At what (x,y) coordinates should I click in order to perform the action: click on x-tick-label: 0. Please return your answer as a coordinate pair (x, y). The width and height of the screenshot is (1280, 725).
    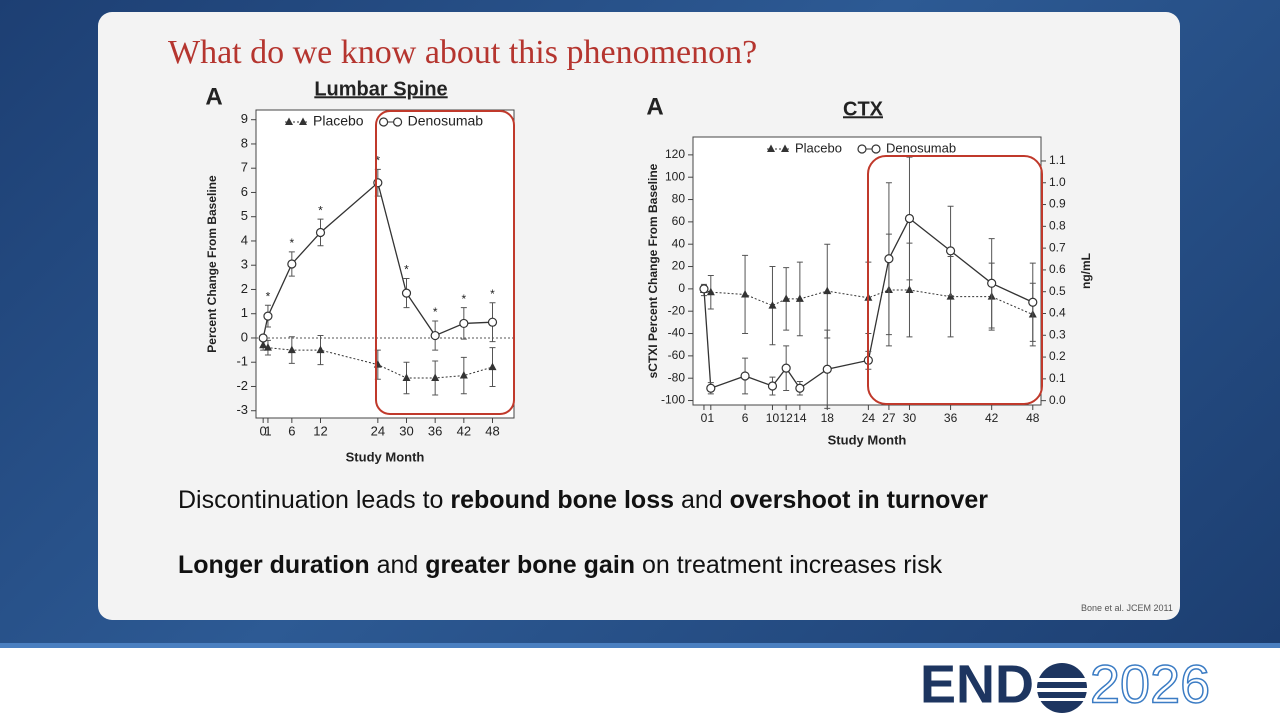
    Looking at the image, I should click on (704, 418).